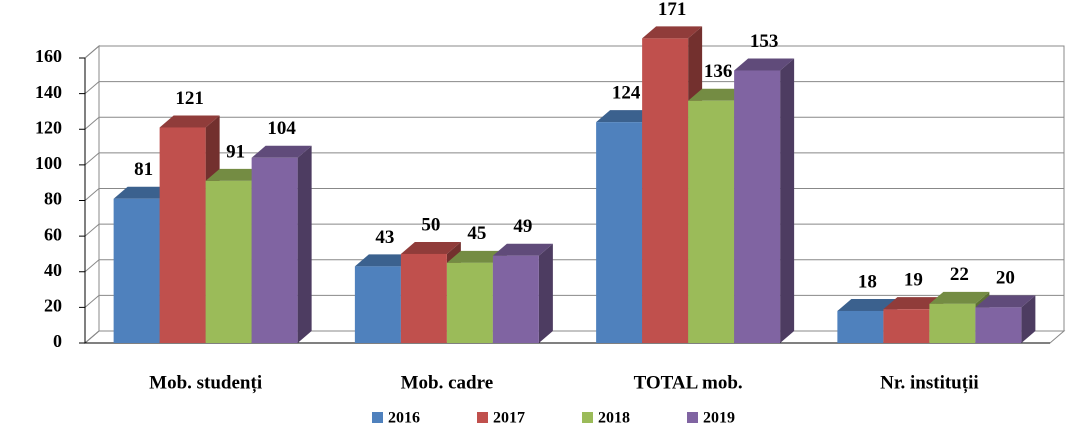  What do you see at coordinates (929, 382) in the screenshot?
I see `x-tick-label: Nr. instituții` at bounding box center [929, 382].